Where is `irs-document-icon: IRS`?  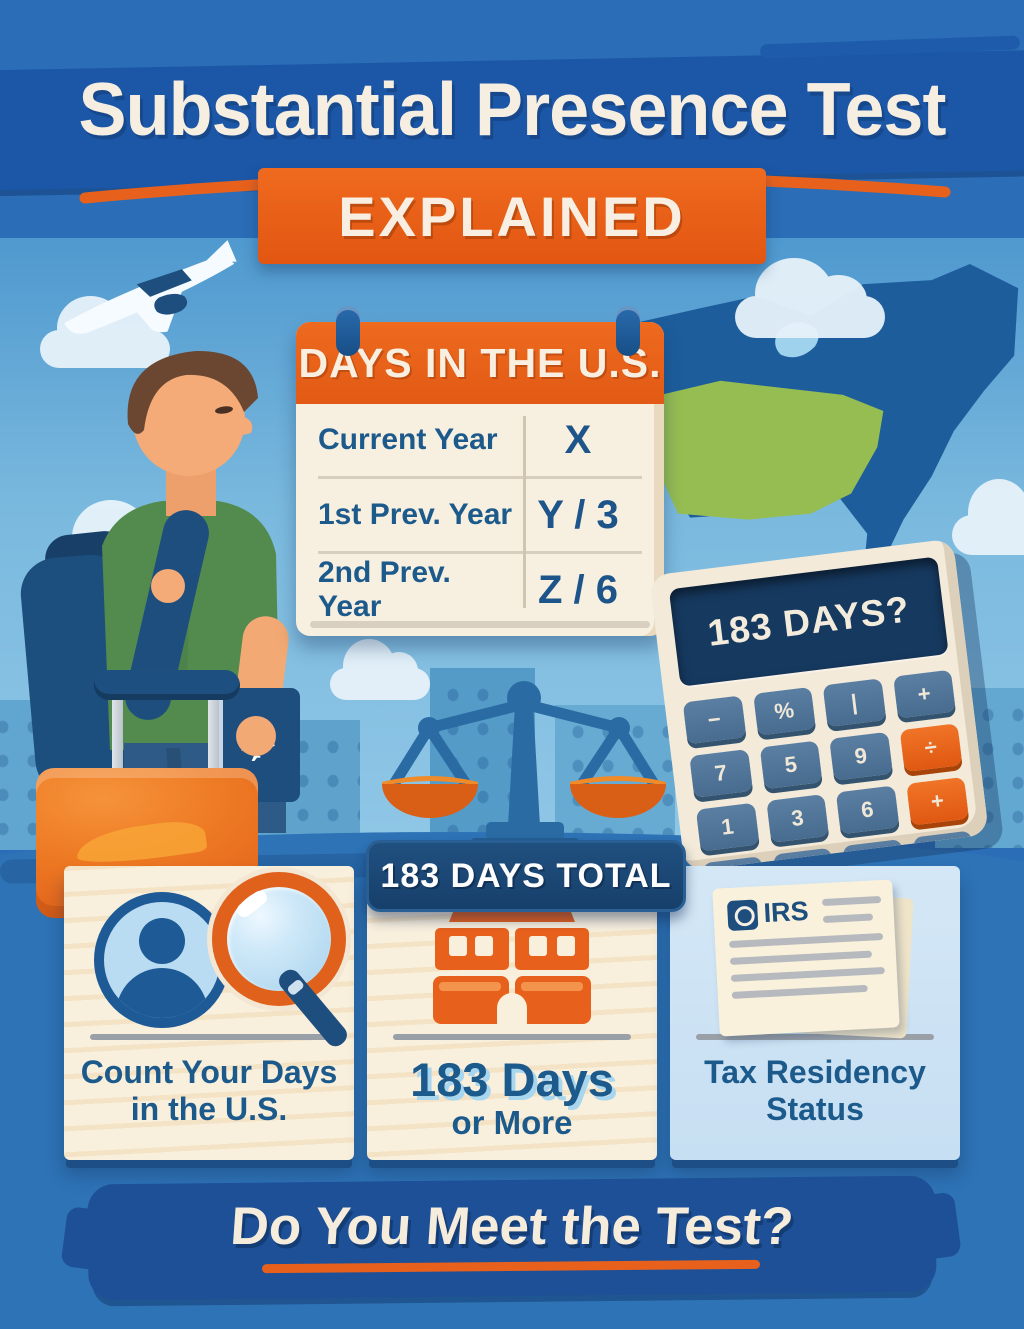
irs-document-icon: IRS is located at coordinates (806, 958).